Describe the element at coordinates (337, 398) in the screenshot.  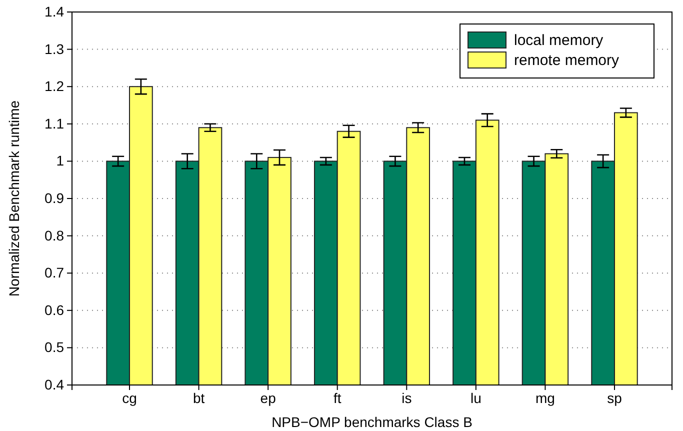
I see `x-tick-label: ft` at that location.